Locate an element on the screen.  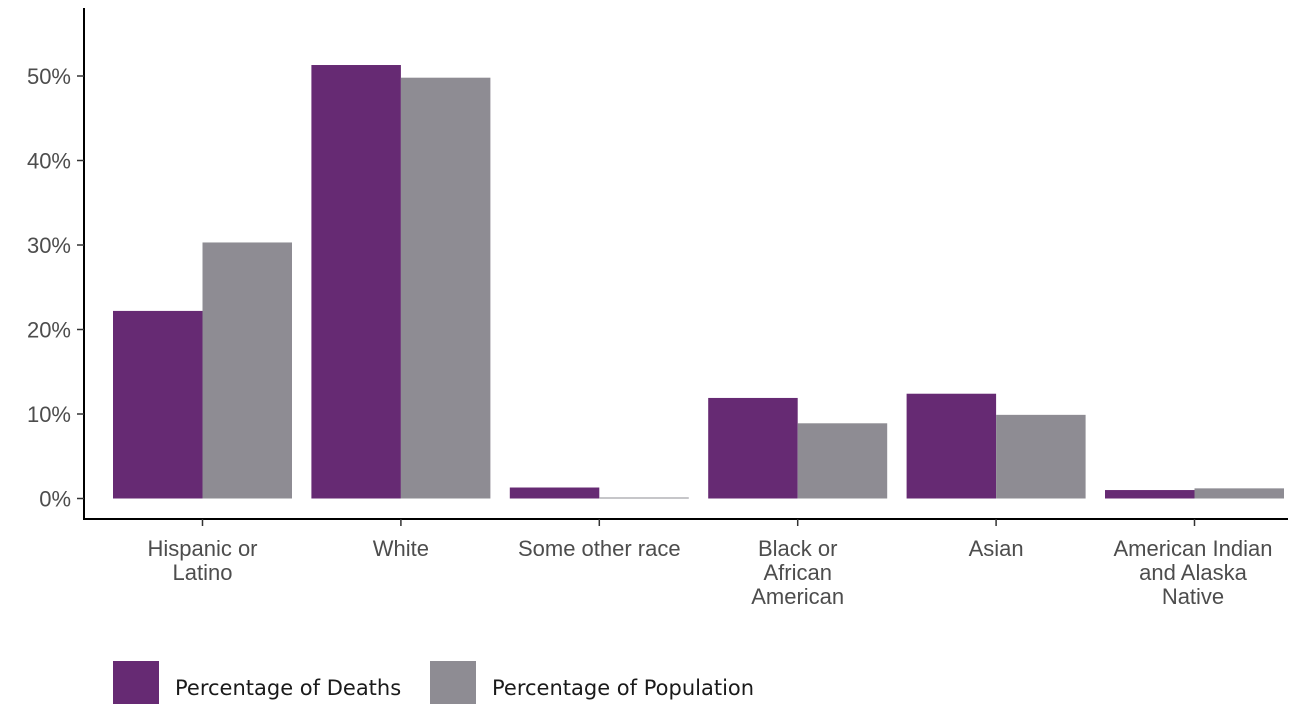
y-tick-label: 40% is located at coordinates (49, 161).